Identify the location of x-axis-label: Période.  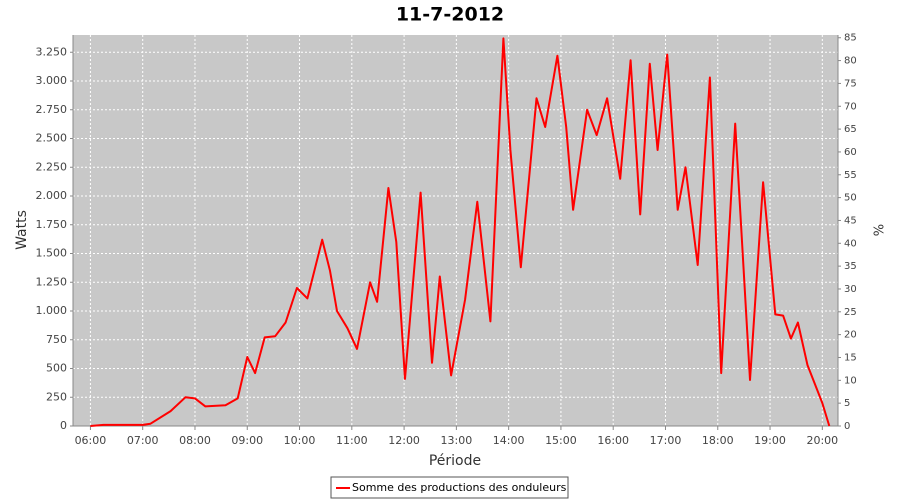
(455, 461).